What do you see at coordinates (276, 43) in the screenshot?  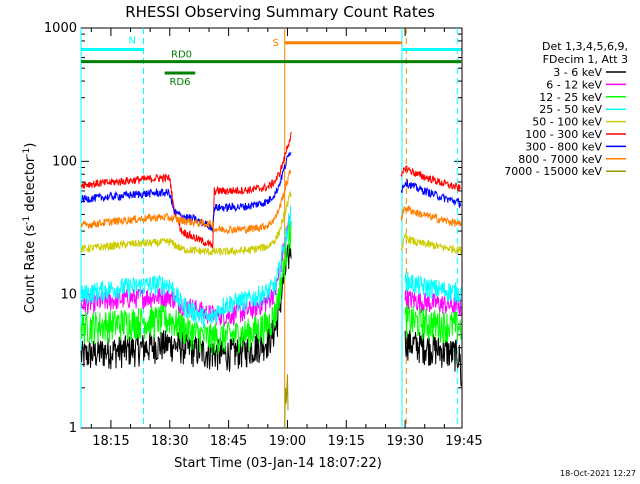 I see `flag-label-s: S` at bounding box center [276, 43].